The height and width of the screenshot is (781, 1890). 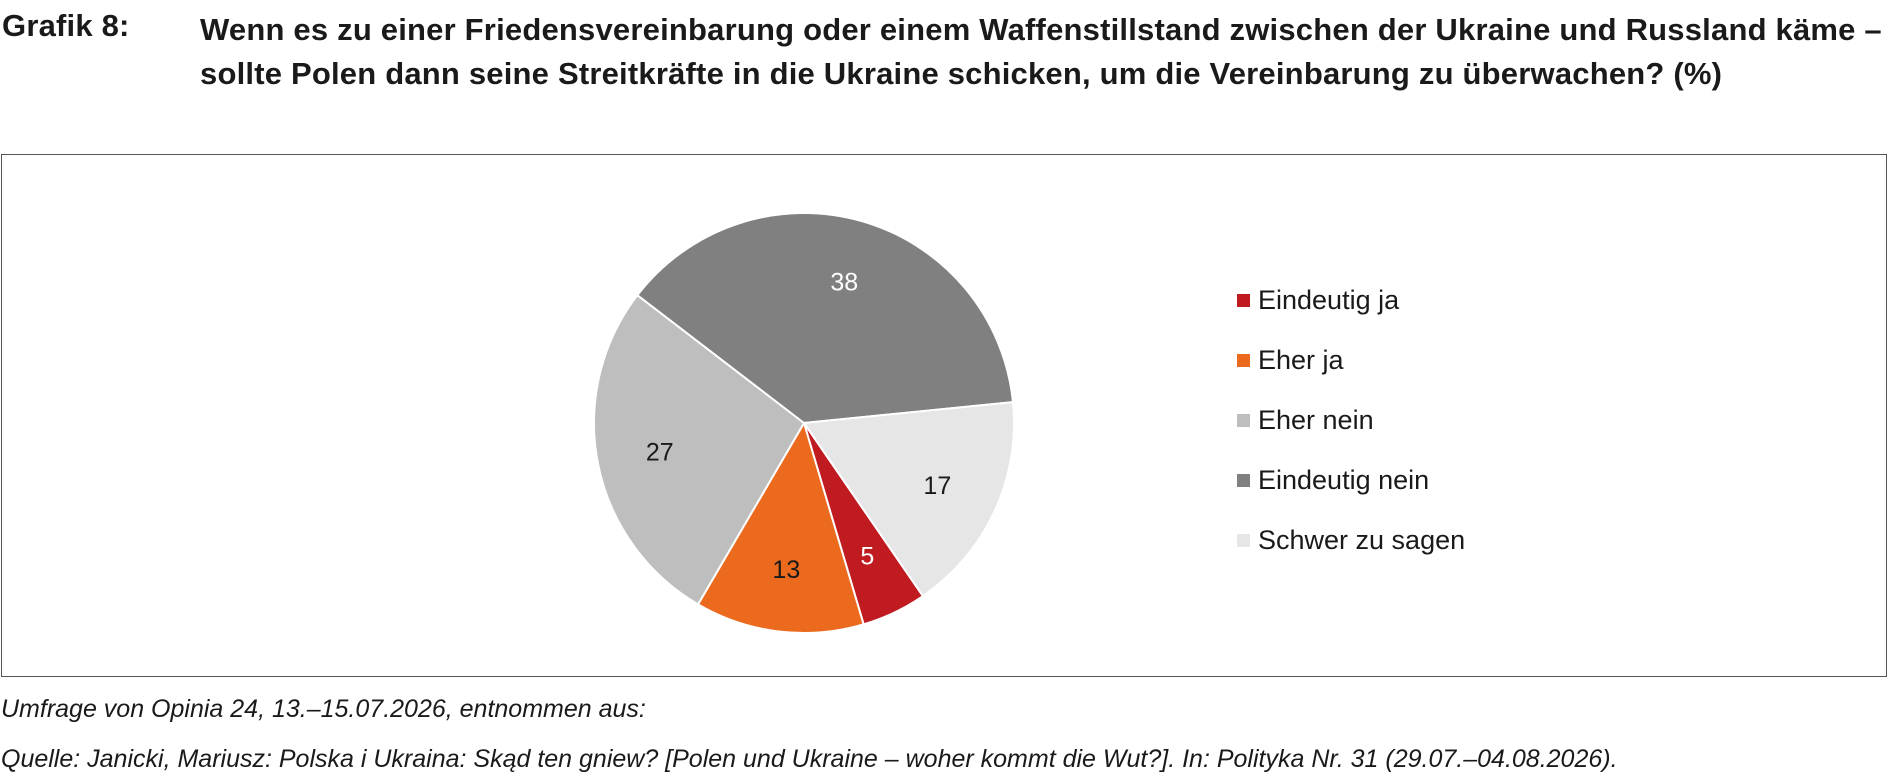 What do you see at coordinates (937, 486) in the screenshot?
I see `data-label-schwer-zu-sagen: 17` at bounding box center [937, 486].